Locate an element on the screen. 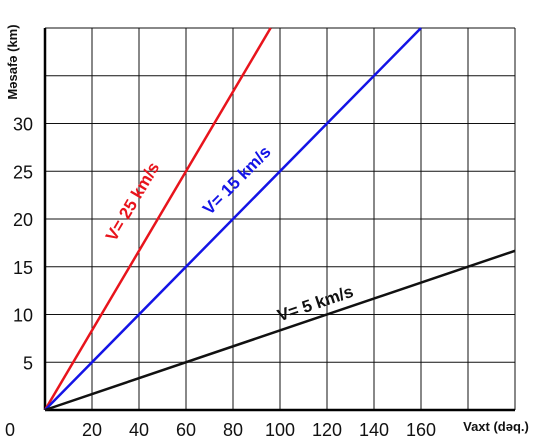 This screenshot has width=544, height=441. x-tick-label: 140 is located at coordinates (374, 430).